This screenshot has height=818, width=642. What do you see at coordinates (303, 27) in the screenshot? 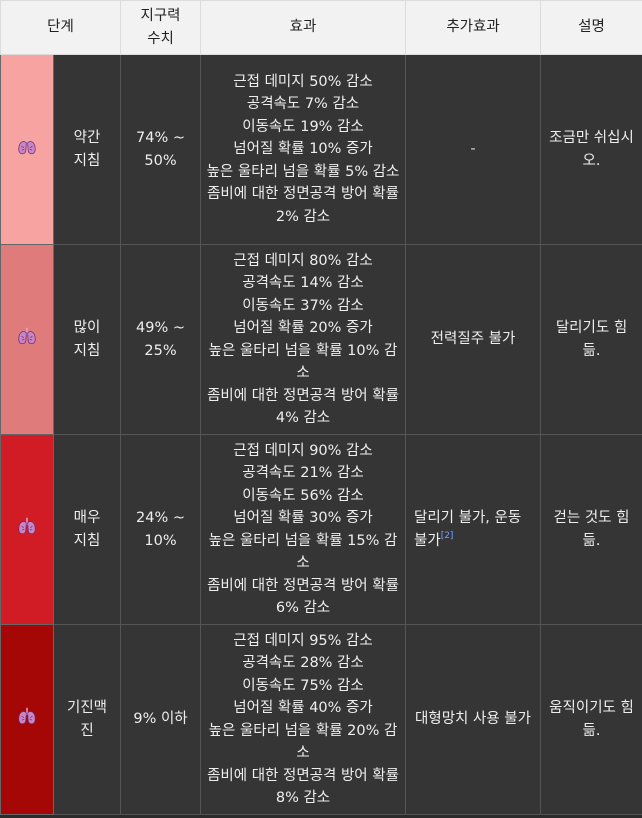
I see `header-effect: 효과` at bounding box center [303, 27].